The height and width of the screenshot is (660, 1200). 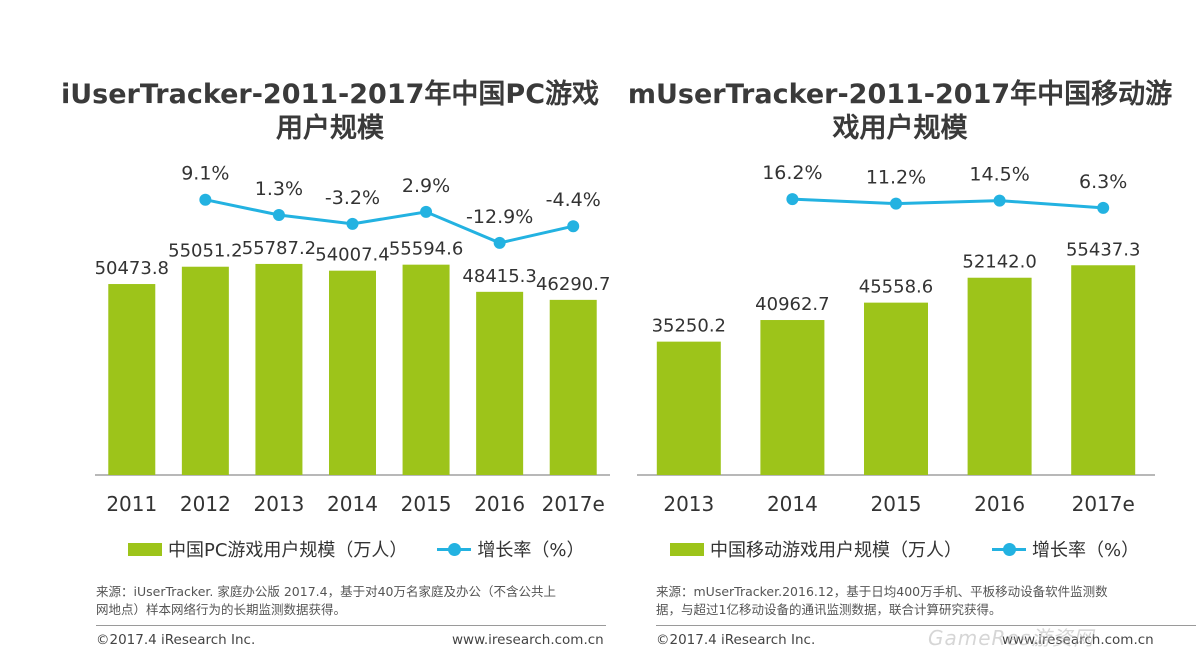 What do you see at coordinates (999, 262) in the screenshot?
I see `bar-value-label: 52142.0` at bounding box center [999, 262].